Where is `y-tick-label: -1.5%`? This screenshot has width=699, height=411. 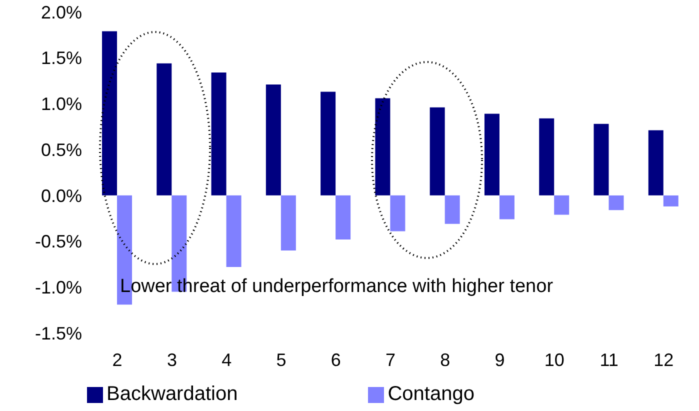
y-tick-label: -1.5% is located at coordinates (58, 333).